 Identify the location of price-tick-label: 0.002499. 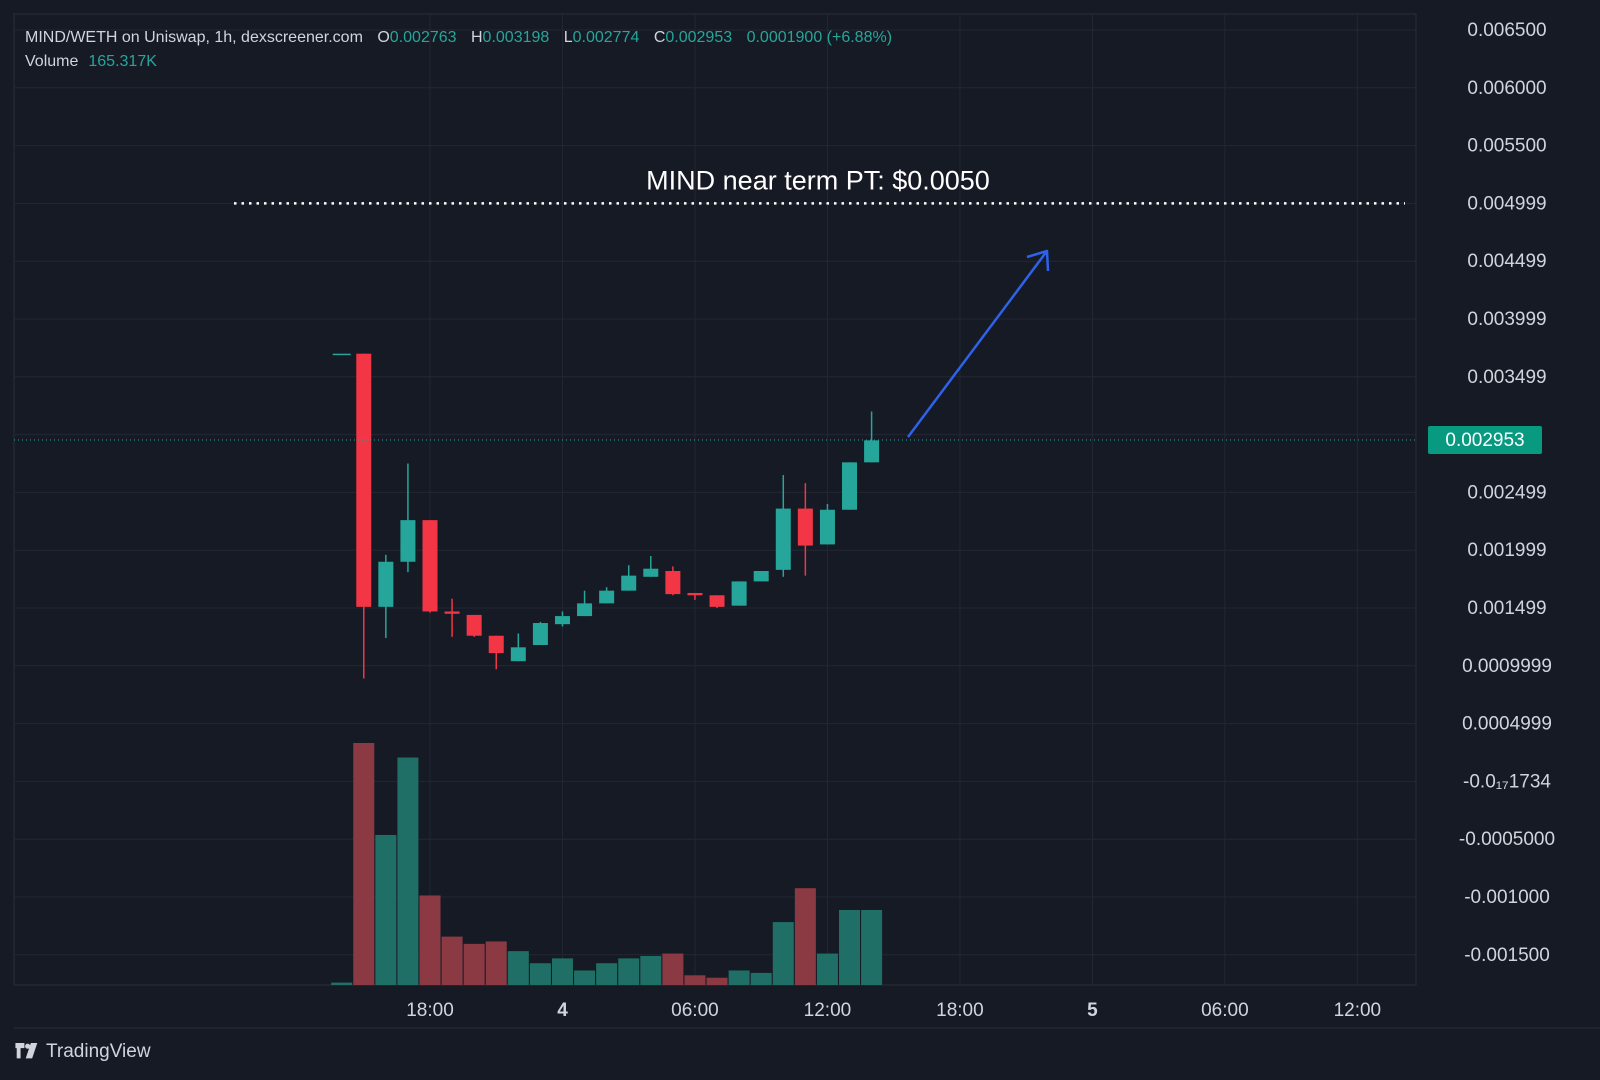
(1506, 492).